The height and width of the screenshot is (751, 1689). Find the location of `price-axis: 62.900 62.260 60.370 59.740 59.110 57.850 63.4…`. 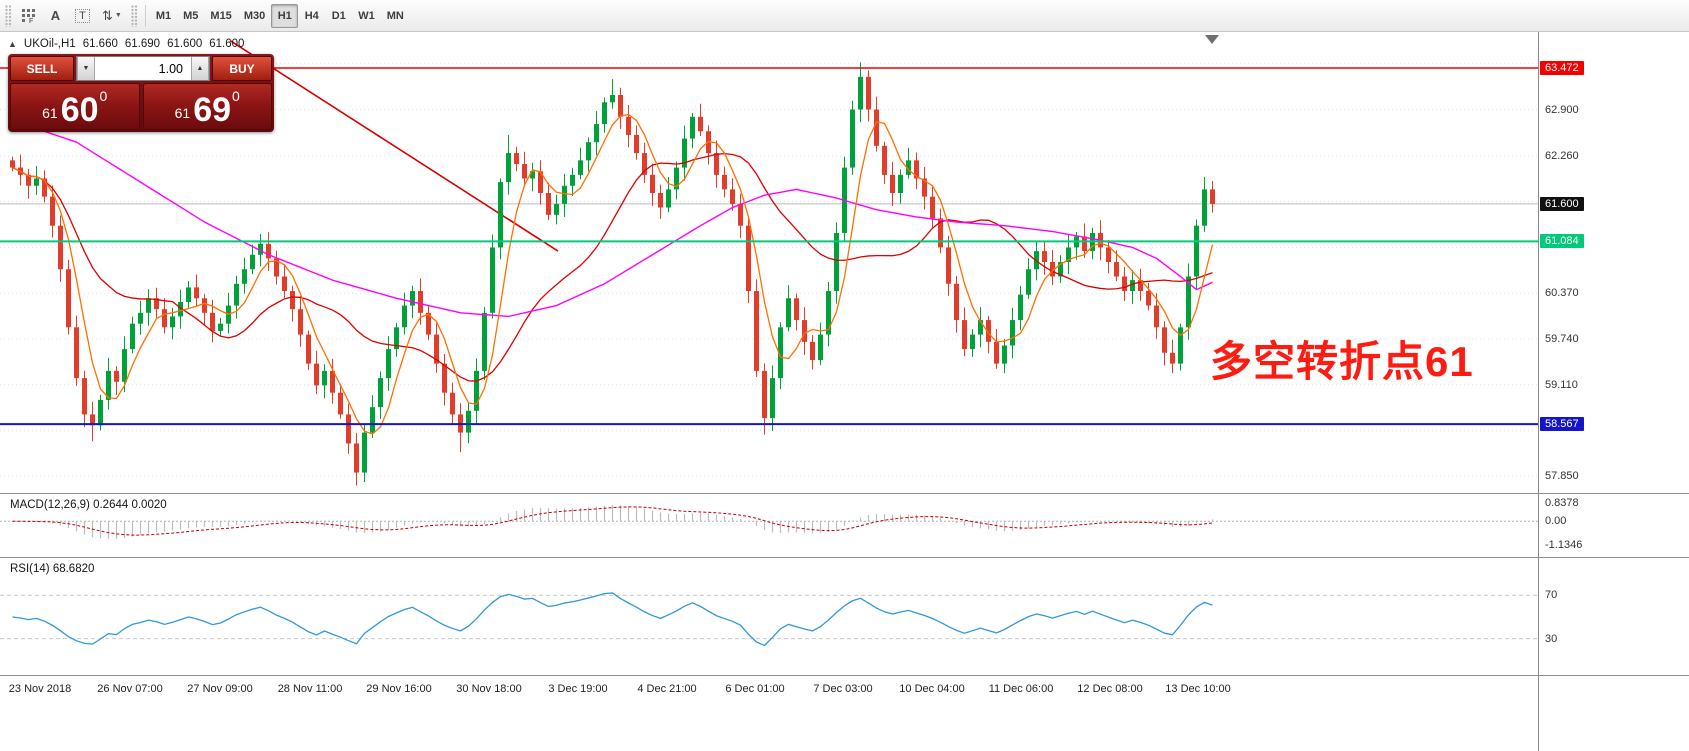

price-axis: 62.900 62.260 60.370 59.740 59.110 57.850 63.4… is located at coordinates (1613, 262).